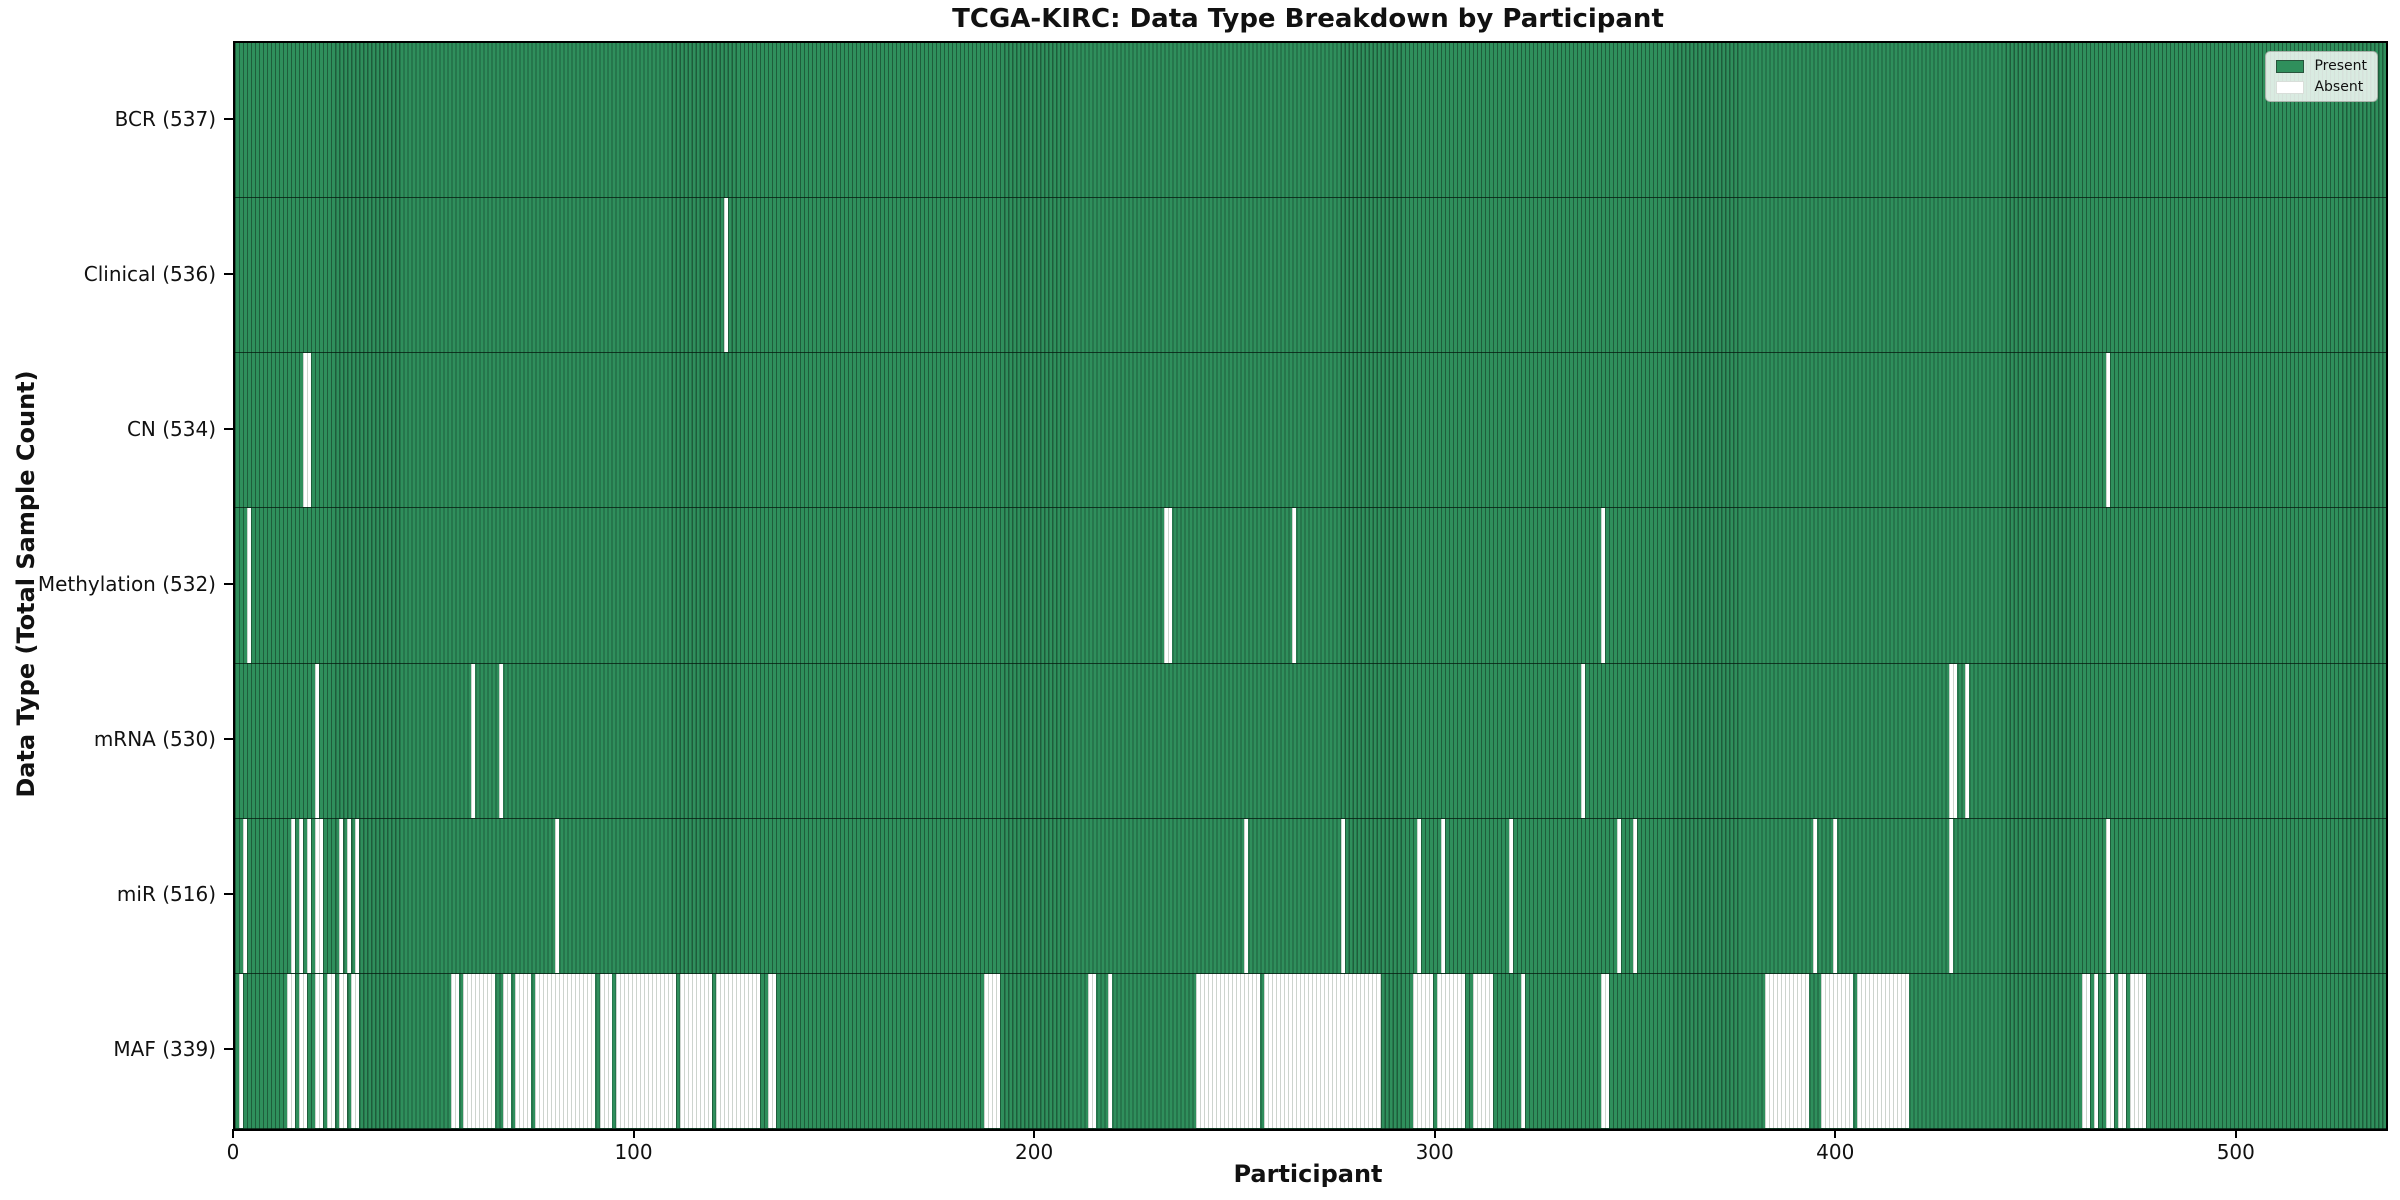 The width and height of the screenshot is (2400, 1200). Describe the element at coordinates (166, 894) in the screenshot. I see `ytick-mir: miR (516)` at that location.